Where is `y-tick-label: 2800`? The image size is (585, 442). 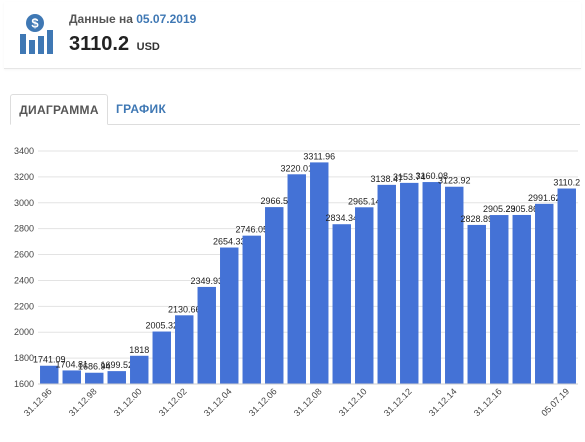
y-tick-label: 2800 is located at coordinates (24, 229).